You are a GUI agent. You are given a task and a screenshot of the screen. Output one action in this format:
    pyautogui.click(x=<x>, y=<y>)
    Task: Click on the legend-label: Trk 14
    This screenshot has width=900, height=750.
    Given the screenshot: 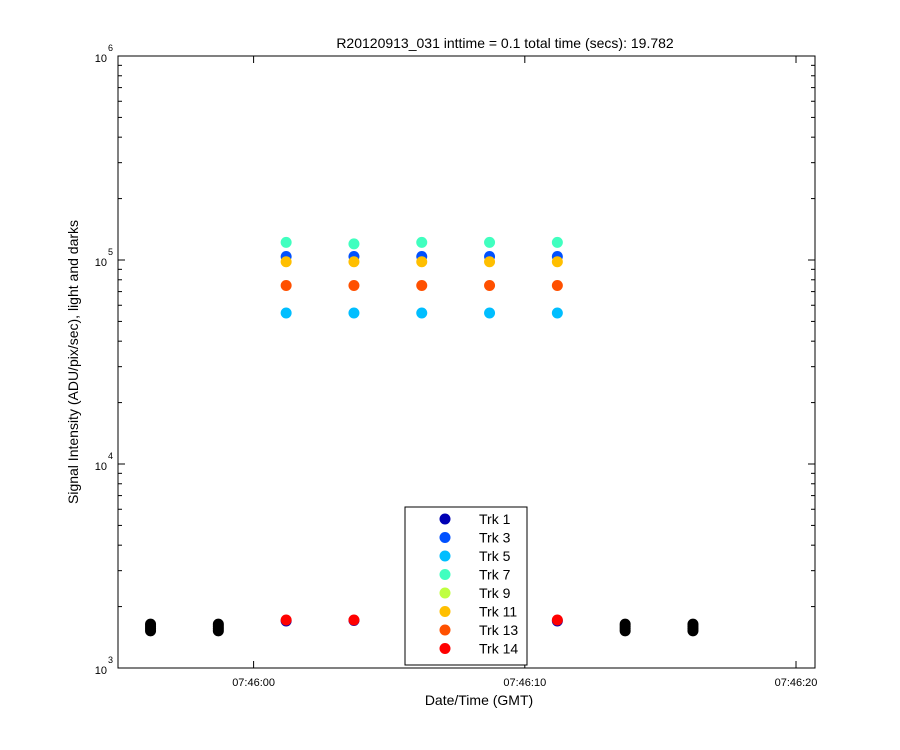 What is the action you would take?
    pyautogui.click(x=498, y=649)
    